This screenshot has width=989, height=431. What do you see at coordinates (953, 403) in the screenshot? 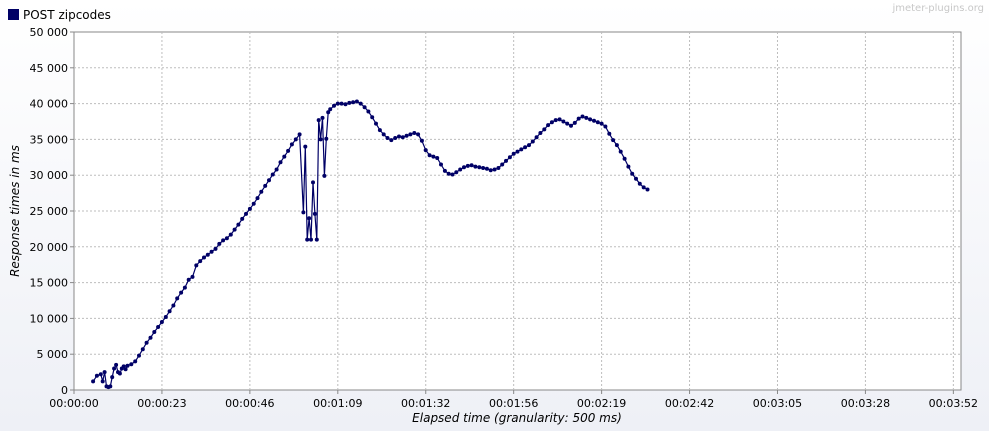
I see `x-tick-label: 00:03:52` at bounding box center [953, 403].